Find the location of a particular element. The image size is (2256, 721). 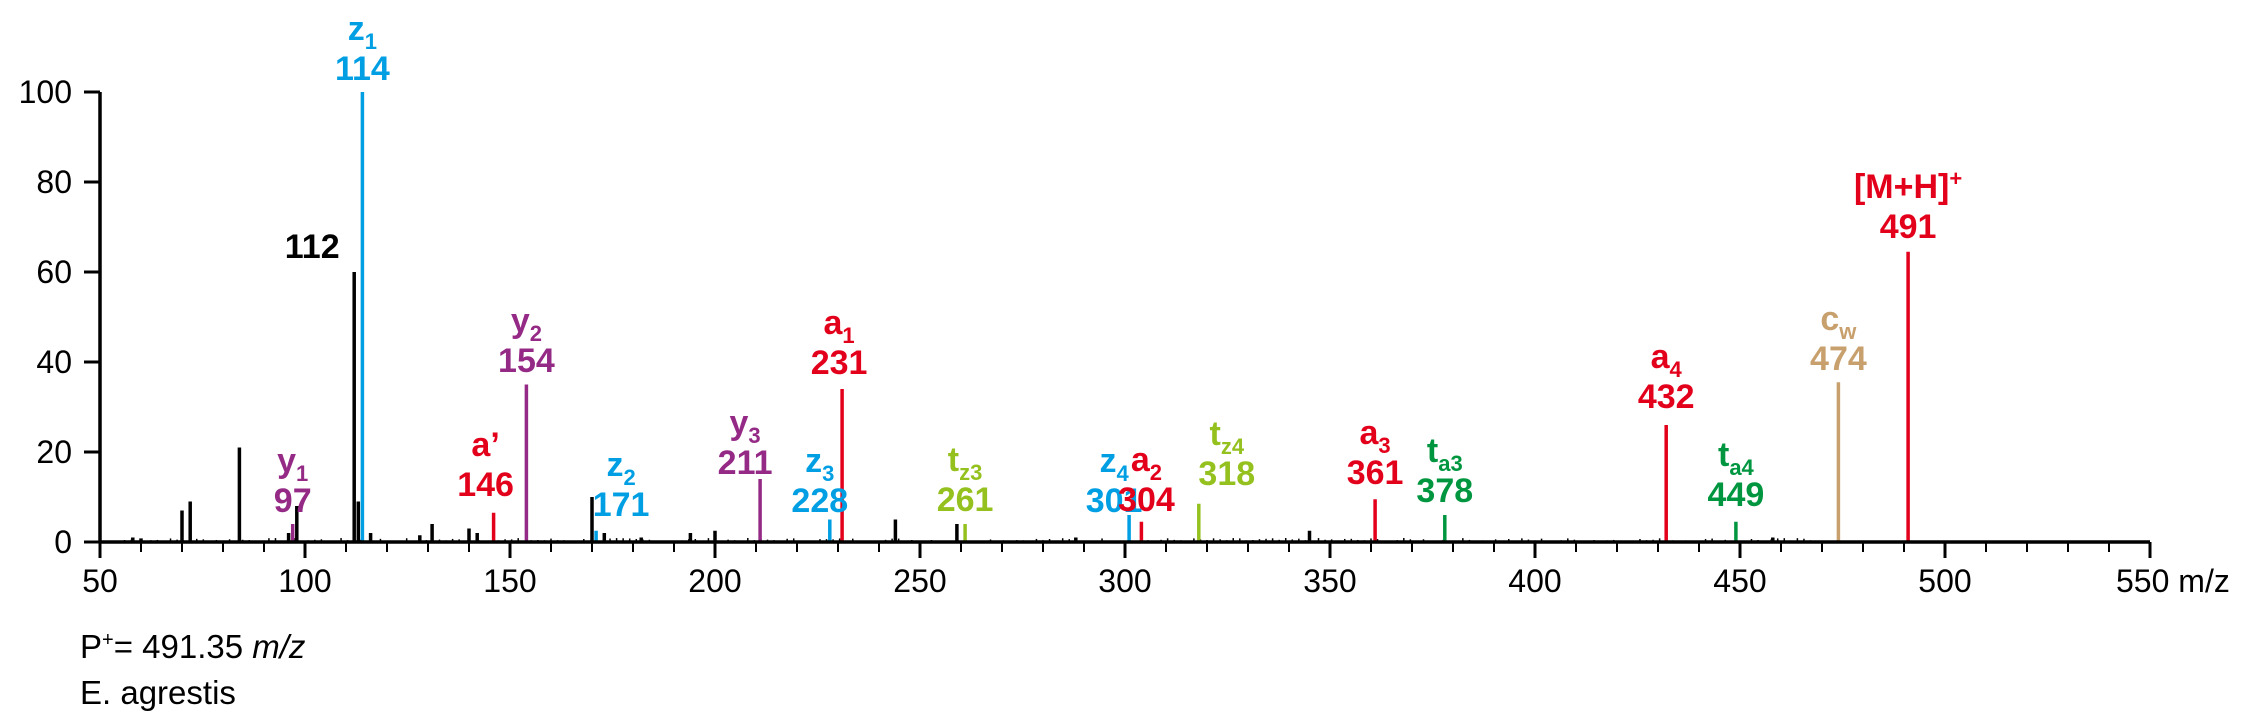

x-tick-label: 200 is located at coordinates (714, 581).